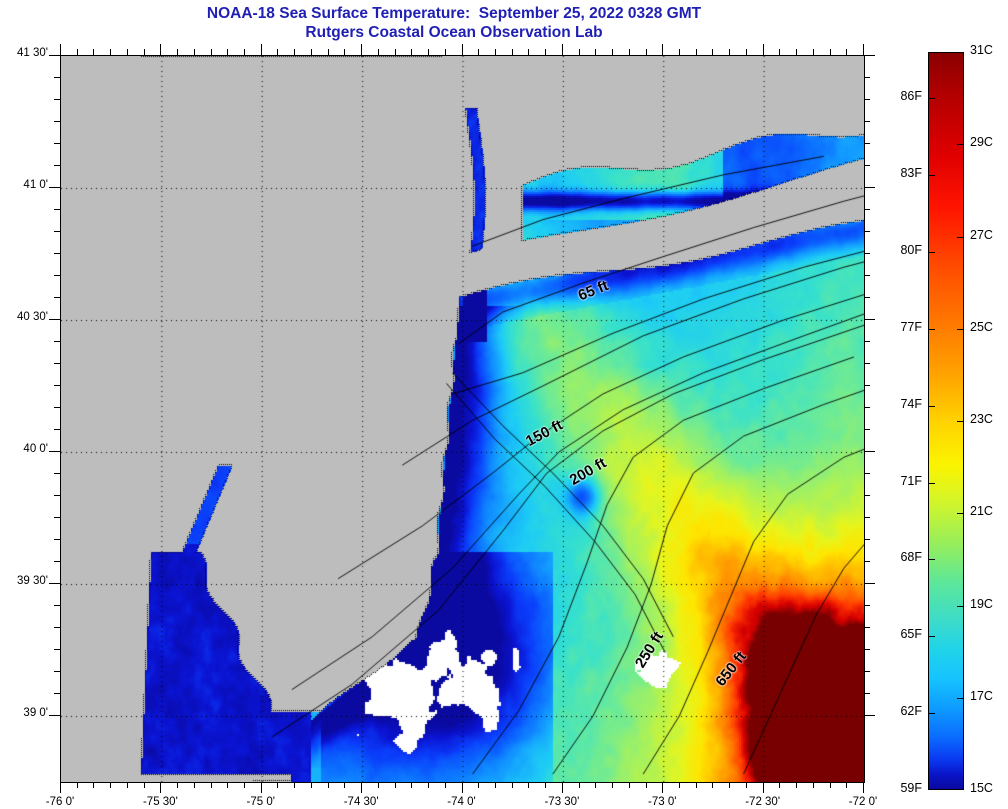  Describe the element at coordinates (454, 32) in the screenshot. I see `page-subtitle: Rutgers Coastal Ocean Observation Lab` at that location.